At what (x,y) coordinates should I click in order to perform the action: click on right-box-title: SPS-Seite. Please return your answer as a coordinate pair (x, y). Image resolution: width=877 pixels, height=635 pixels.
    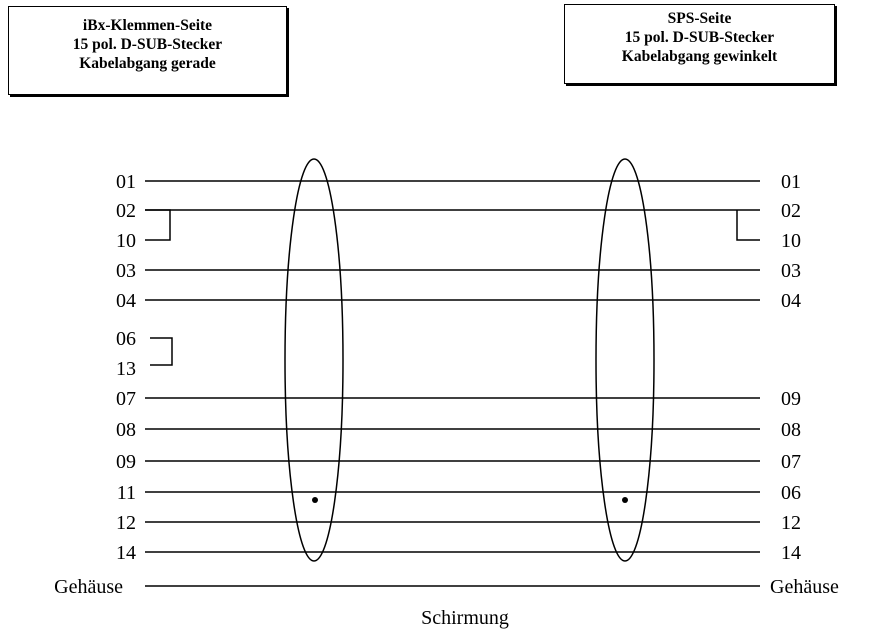
    Looking at the image, I should click on (699, 18).